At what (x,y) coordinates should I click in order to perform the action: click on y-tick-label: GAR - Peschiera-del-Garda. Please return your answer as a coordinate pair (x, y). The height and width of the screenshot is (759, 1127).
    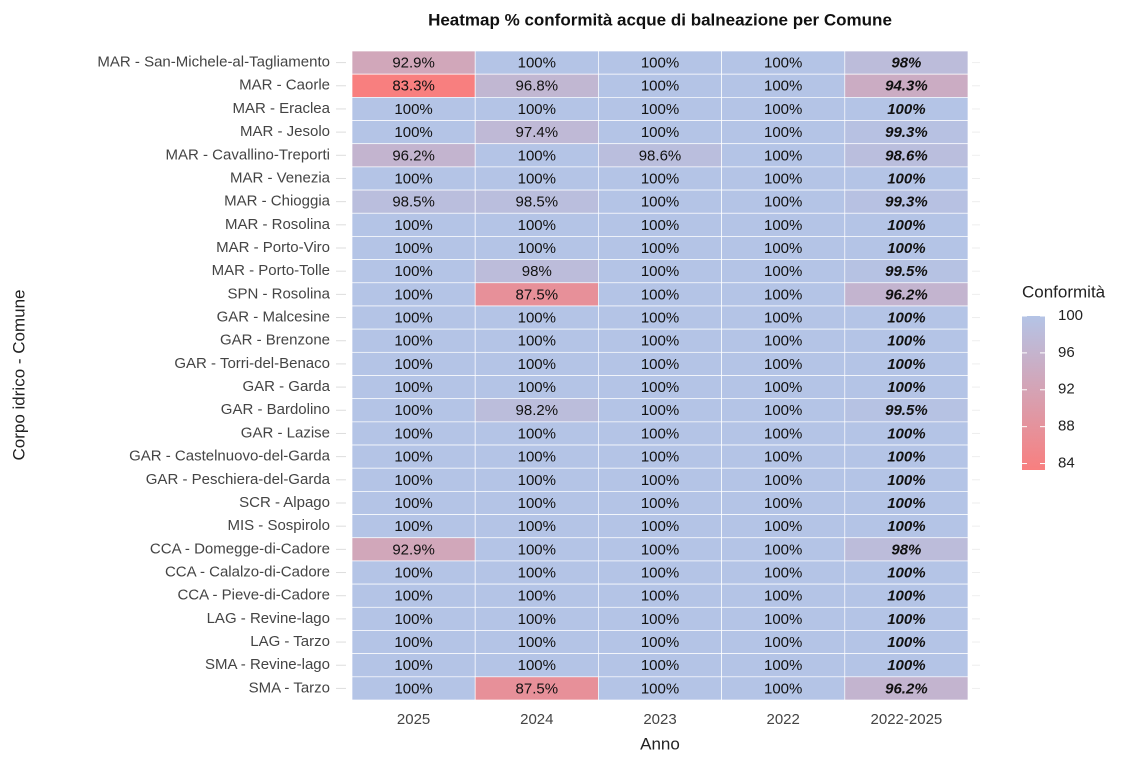
    Looking at the image, I should click on (238, 479).